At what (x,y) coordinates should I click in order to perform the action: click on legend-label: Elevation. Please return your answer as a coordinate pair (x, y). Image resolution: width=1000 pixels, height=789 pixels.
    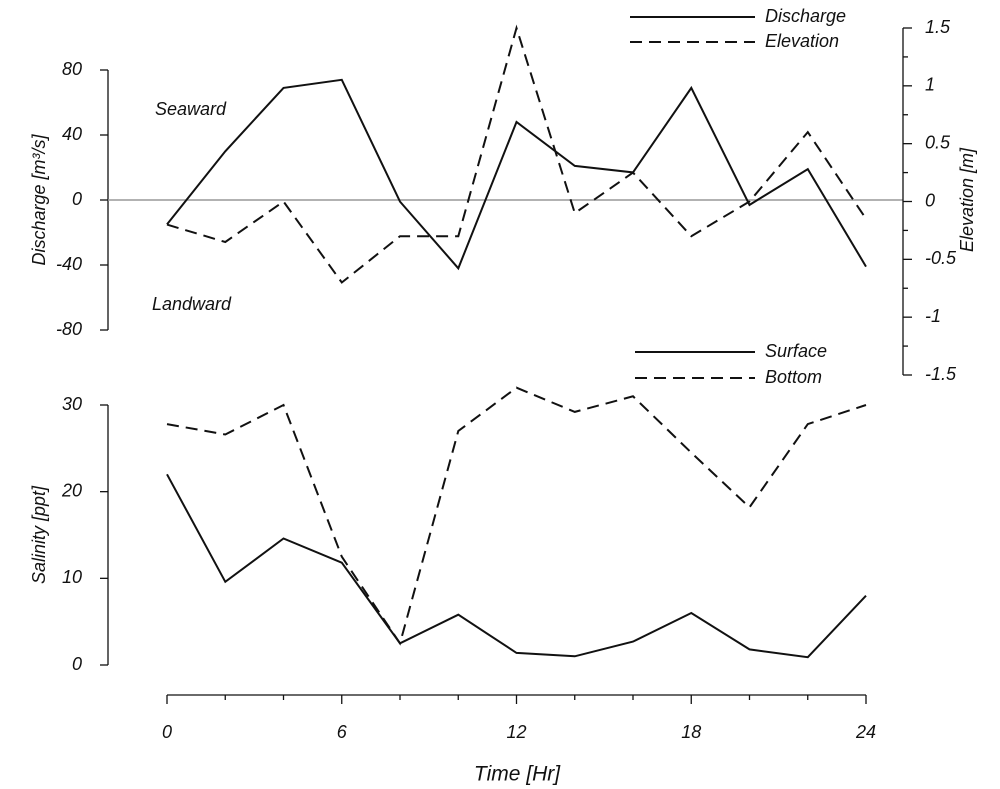
    Looking at the image, I should click on (802, 41).